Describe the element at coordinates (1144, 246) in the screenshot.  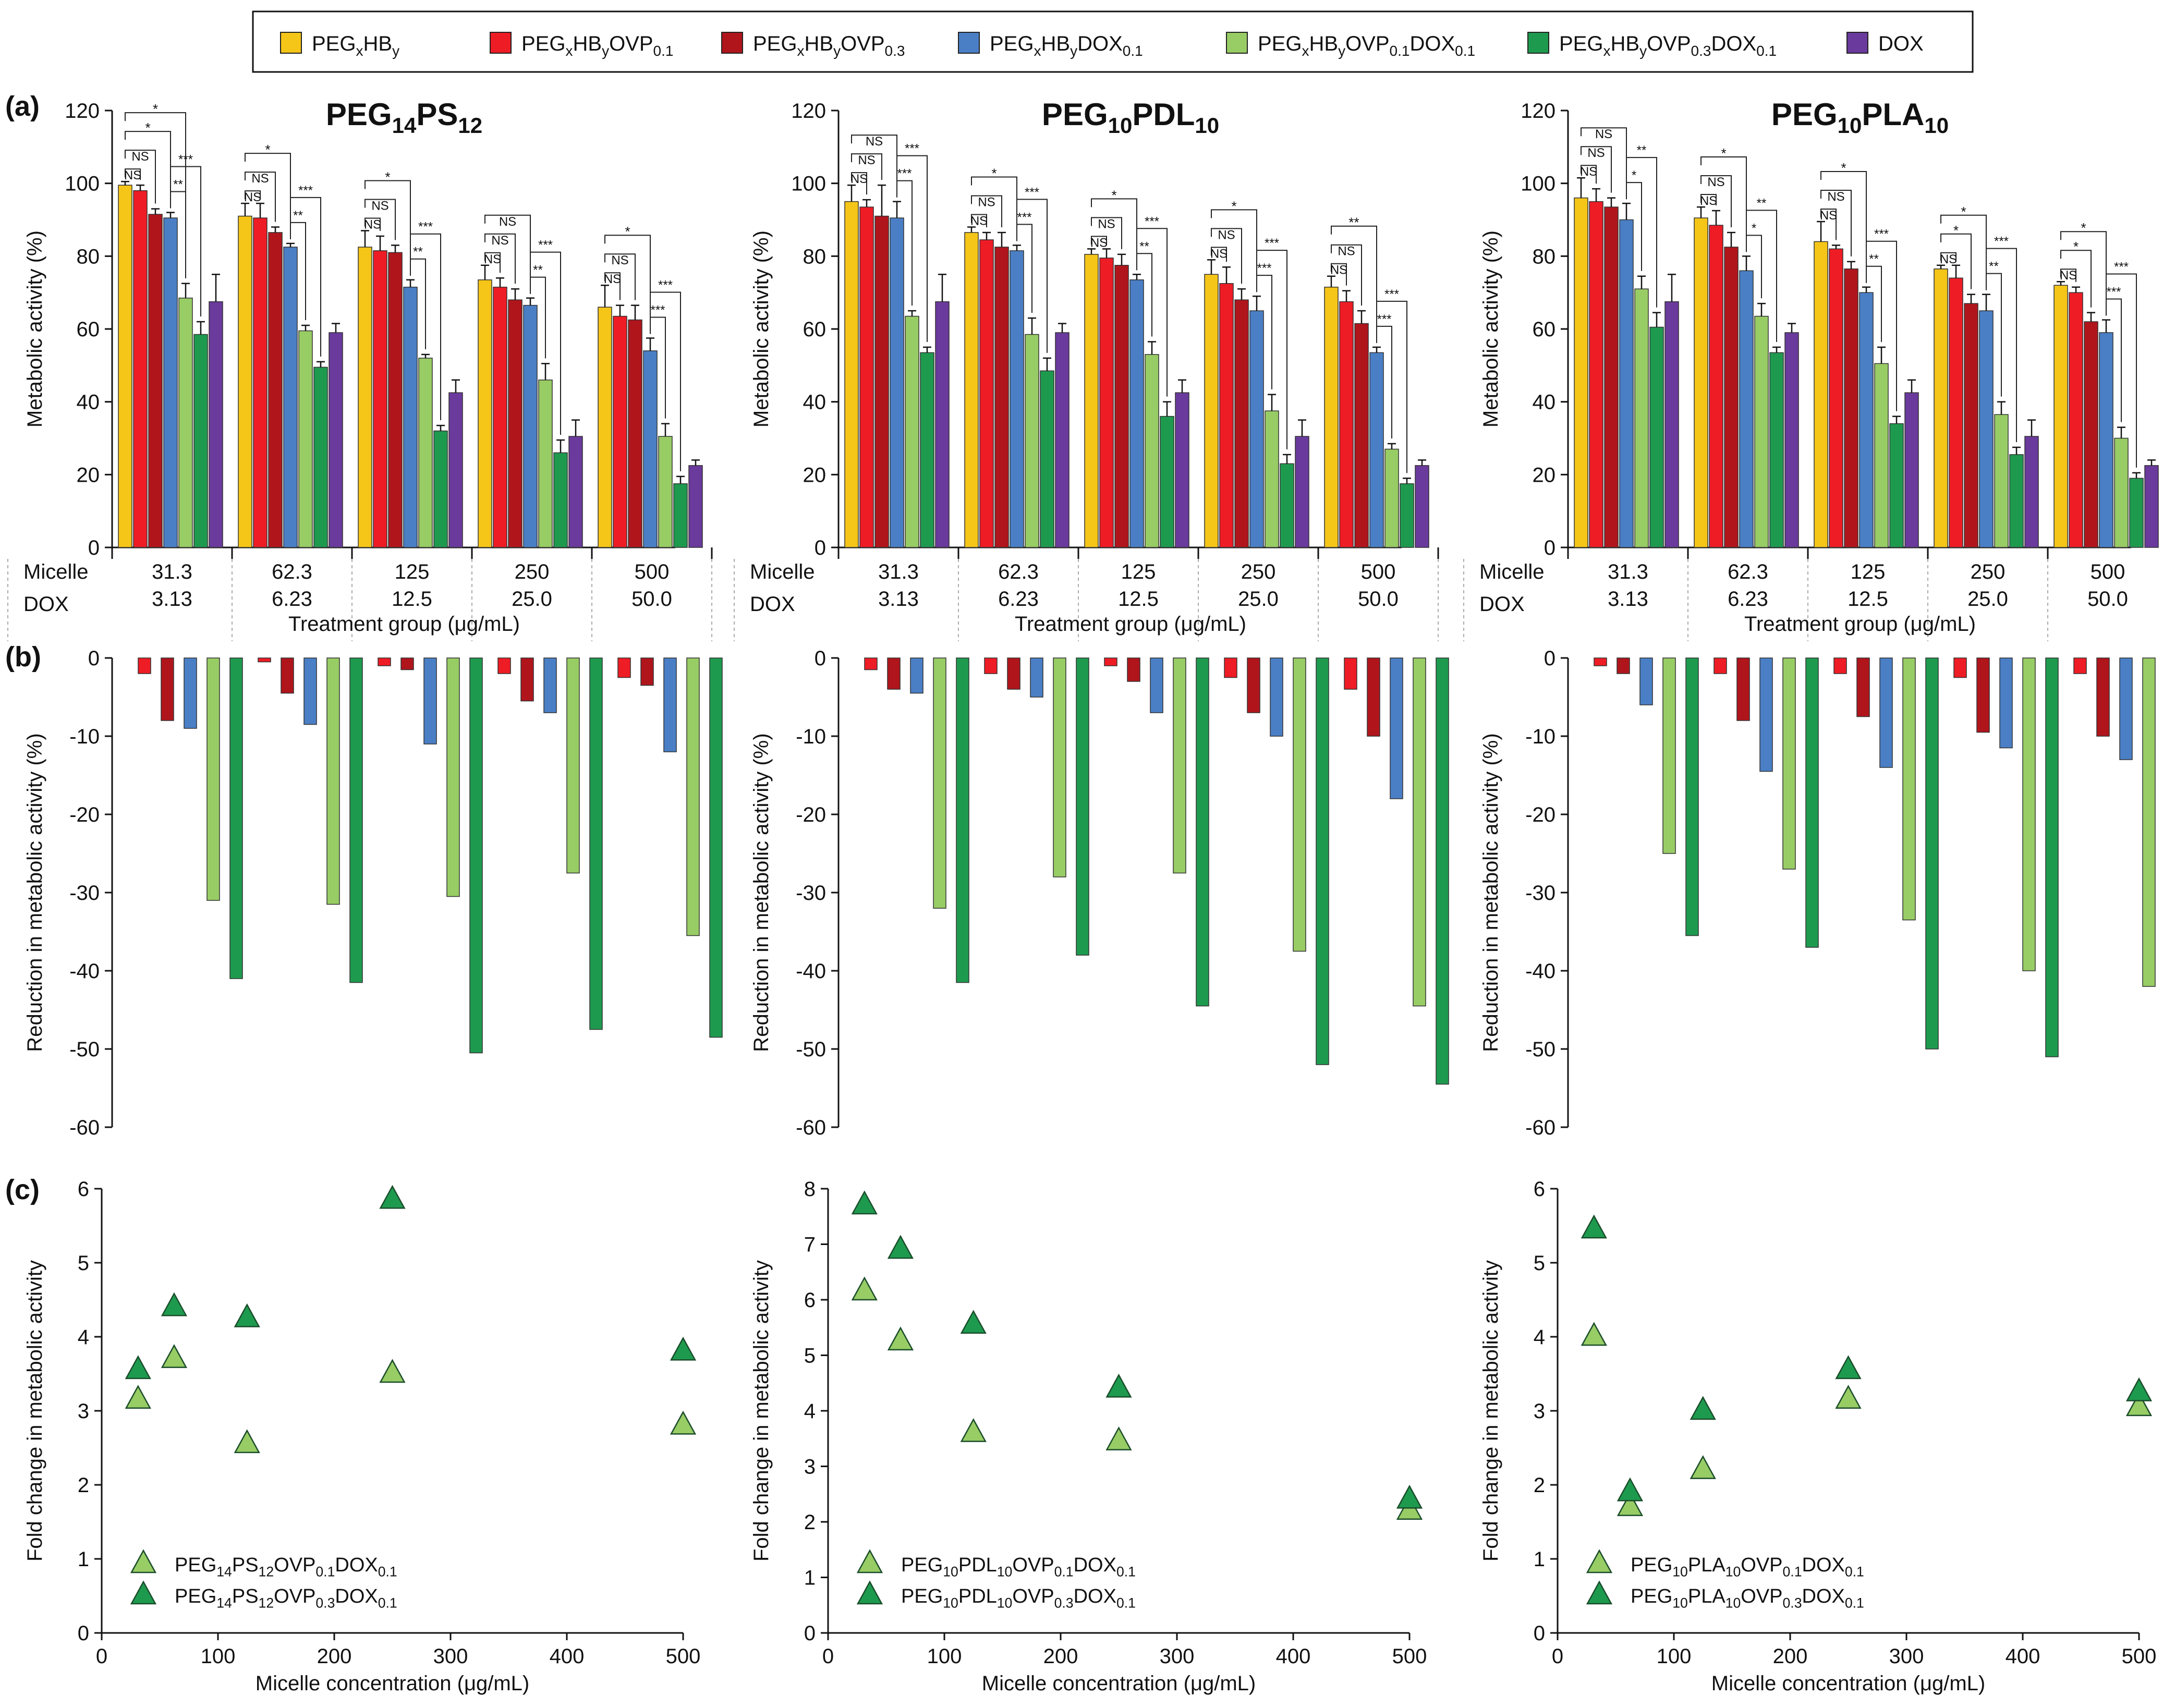
I see `significance-label: **` at that location.